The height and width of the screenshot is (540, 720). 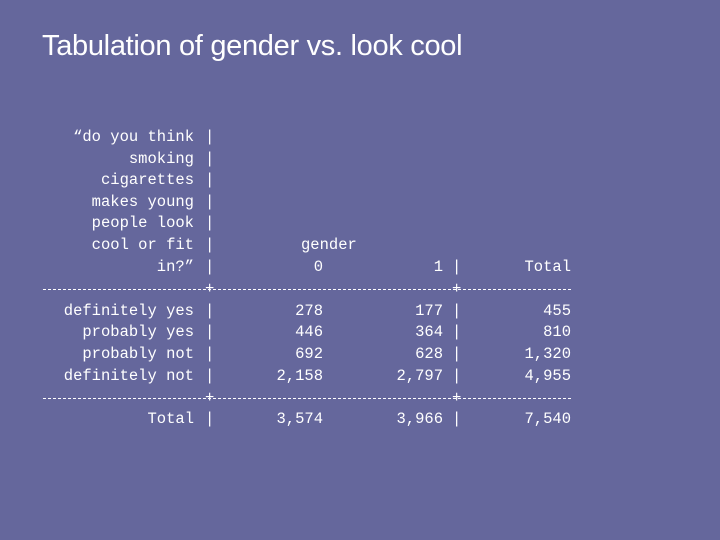 What do you see at coordinates (133, 137) in the screenshot?
I see `row-variable-label-line: “do you think` at bounding box center [133, 137].